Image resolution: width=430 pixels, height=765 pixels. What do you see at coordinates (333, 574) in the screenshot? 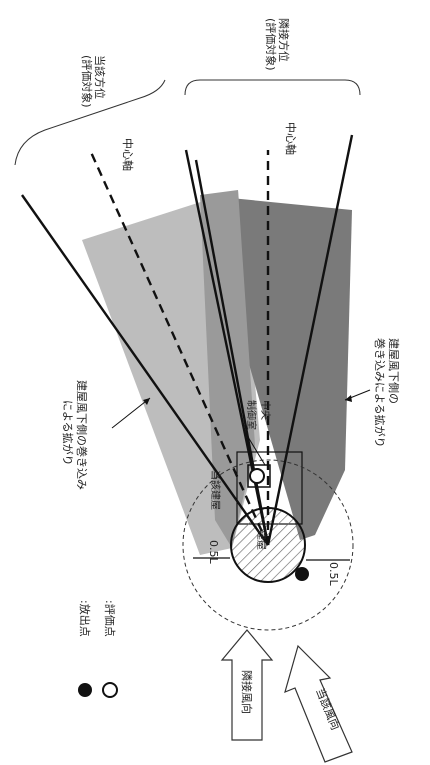
I see `dist-right-label: 0.5L` at bounding box center [333, 574].